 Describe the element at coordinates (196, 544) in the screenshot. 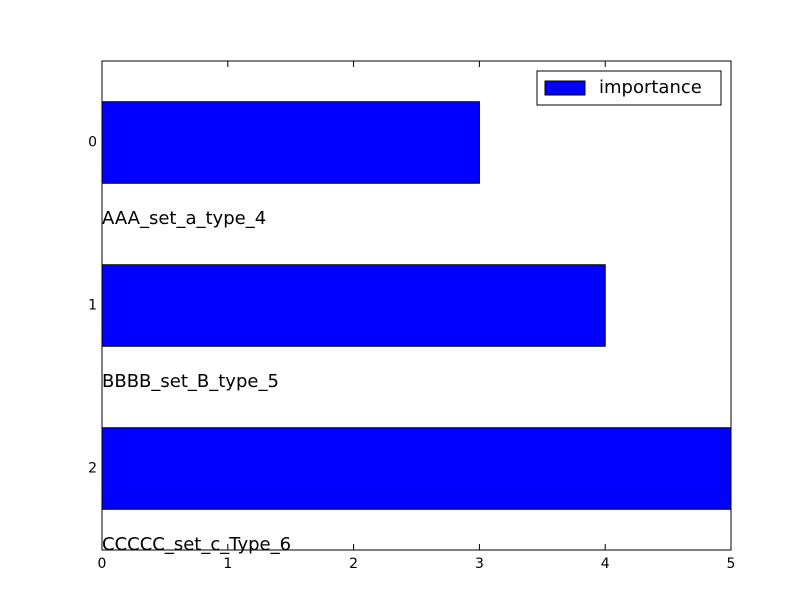

I see `annotation: CCCCC_set_c_Type_6` at that location.